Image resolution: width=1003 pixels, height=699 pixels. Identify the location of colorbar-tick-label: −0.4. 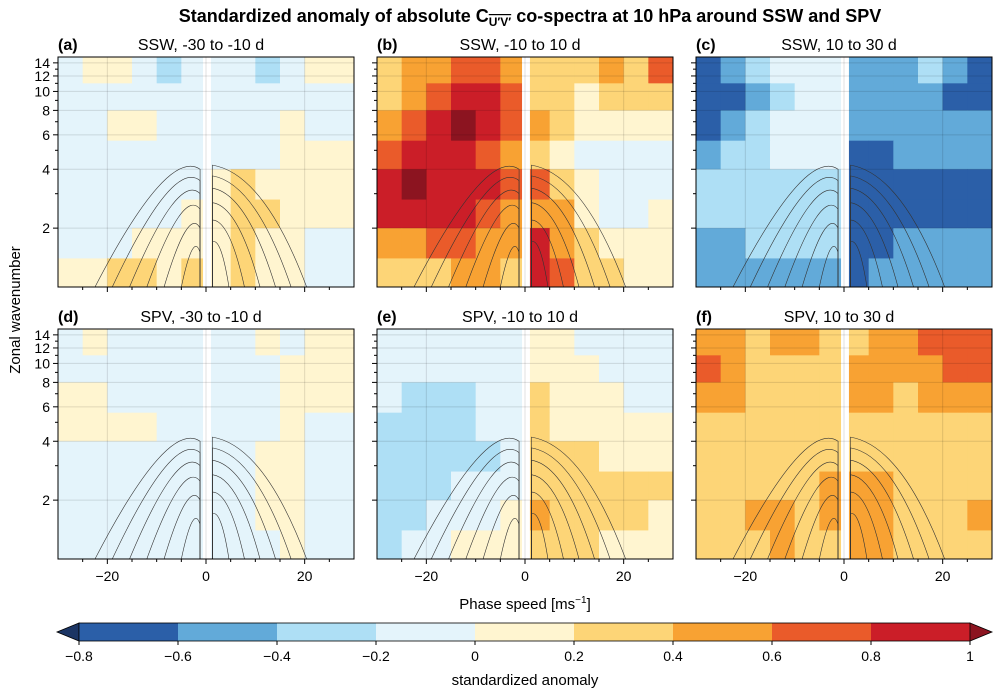
(277, 656).